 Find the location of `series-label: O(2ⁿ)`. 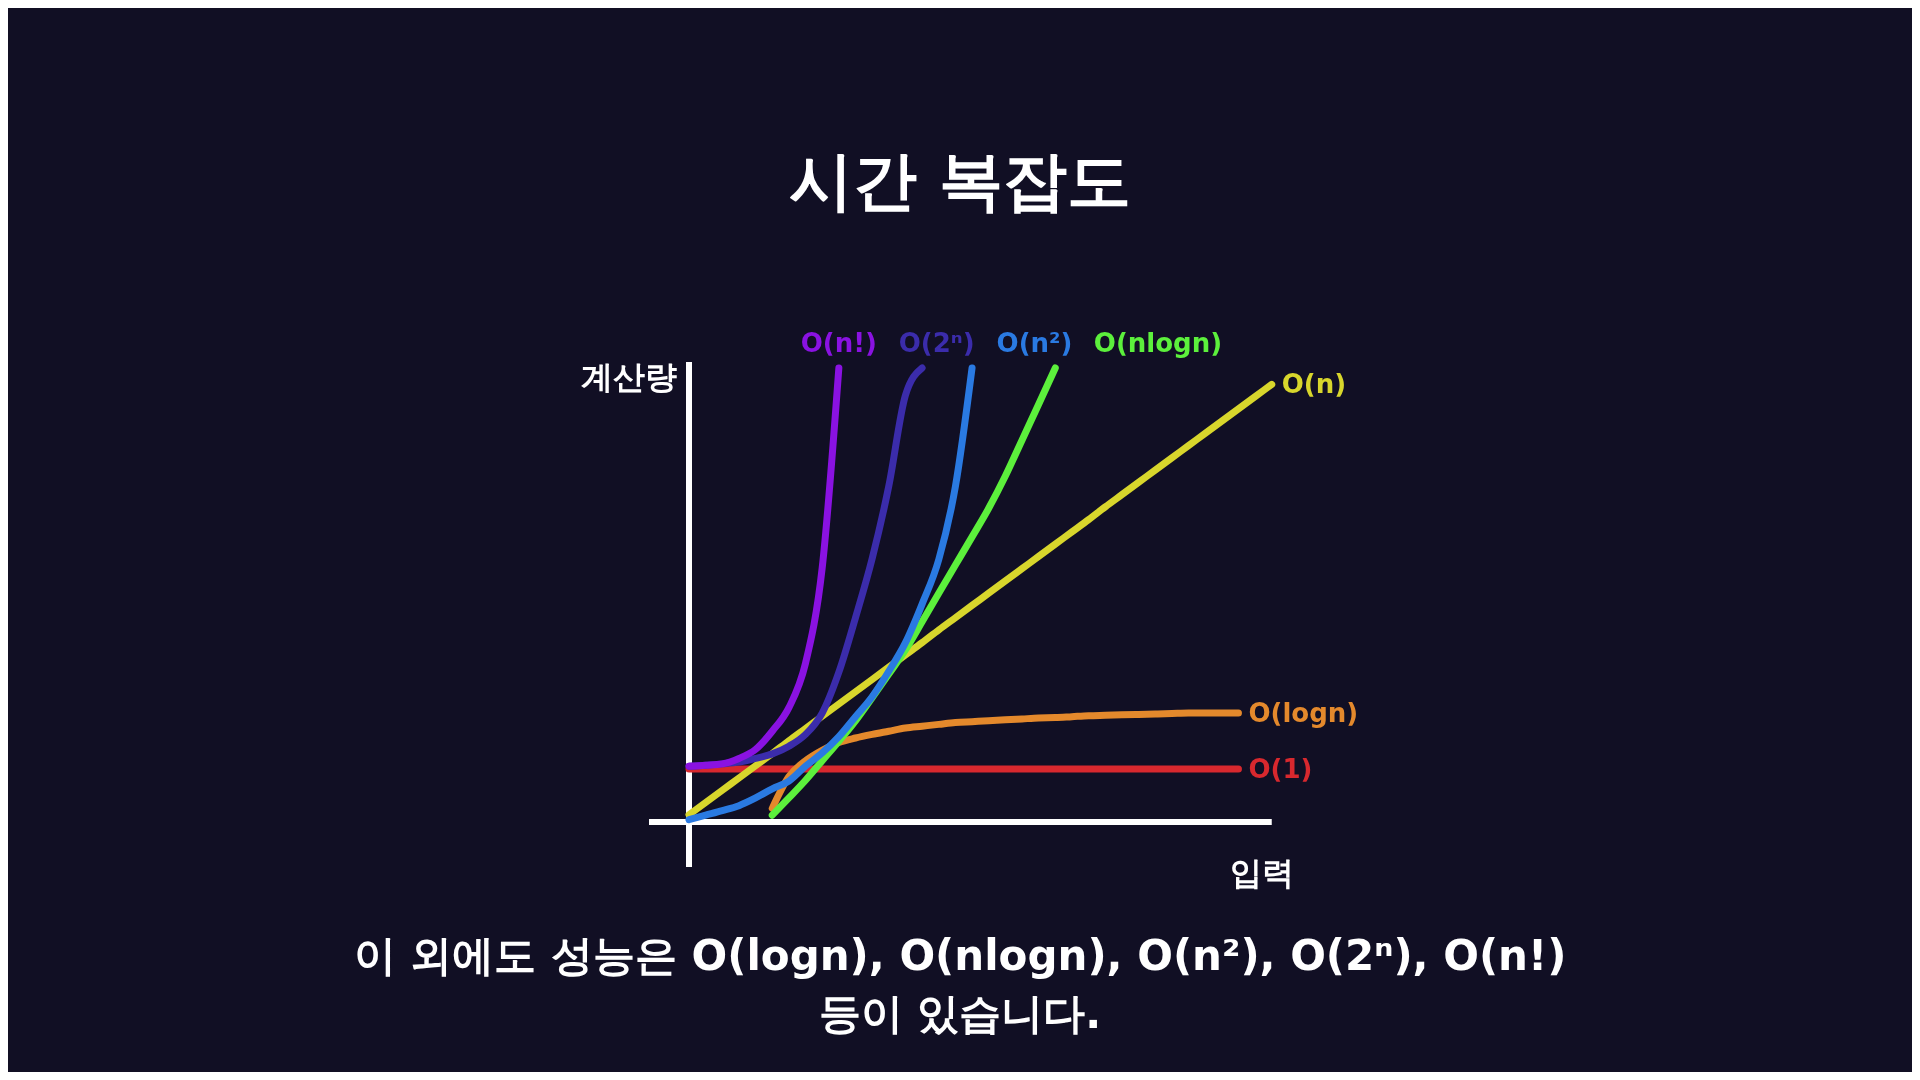

series-label: O(2ⁿ) is located at coordinates (936, 343).